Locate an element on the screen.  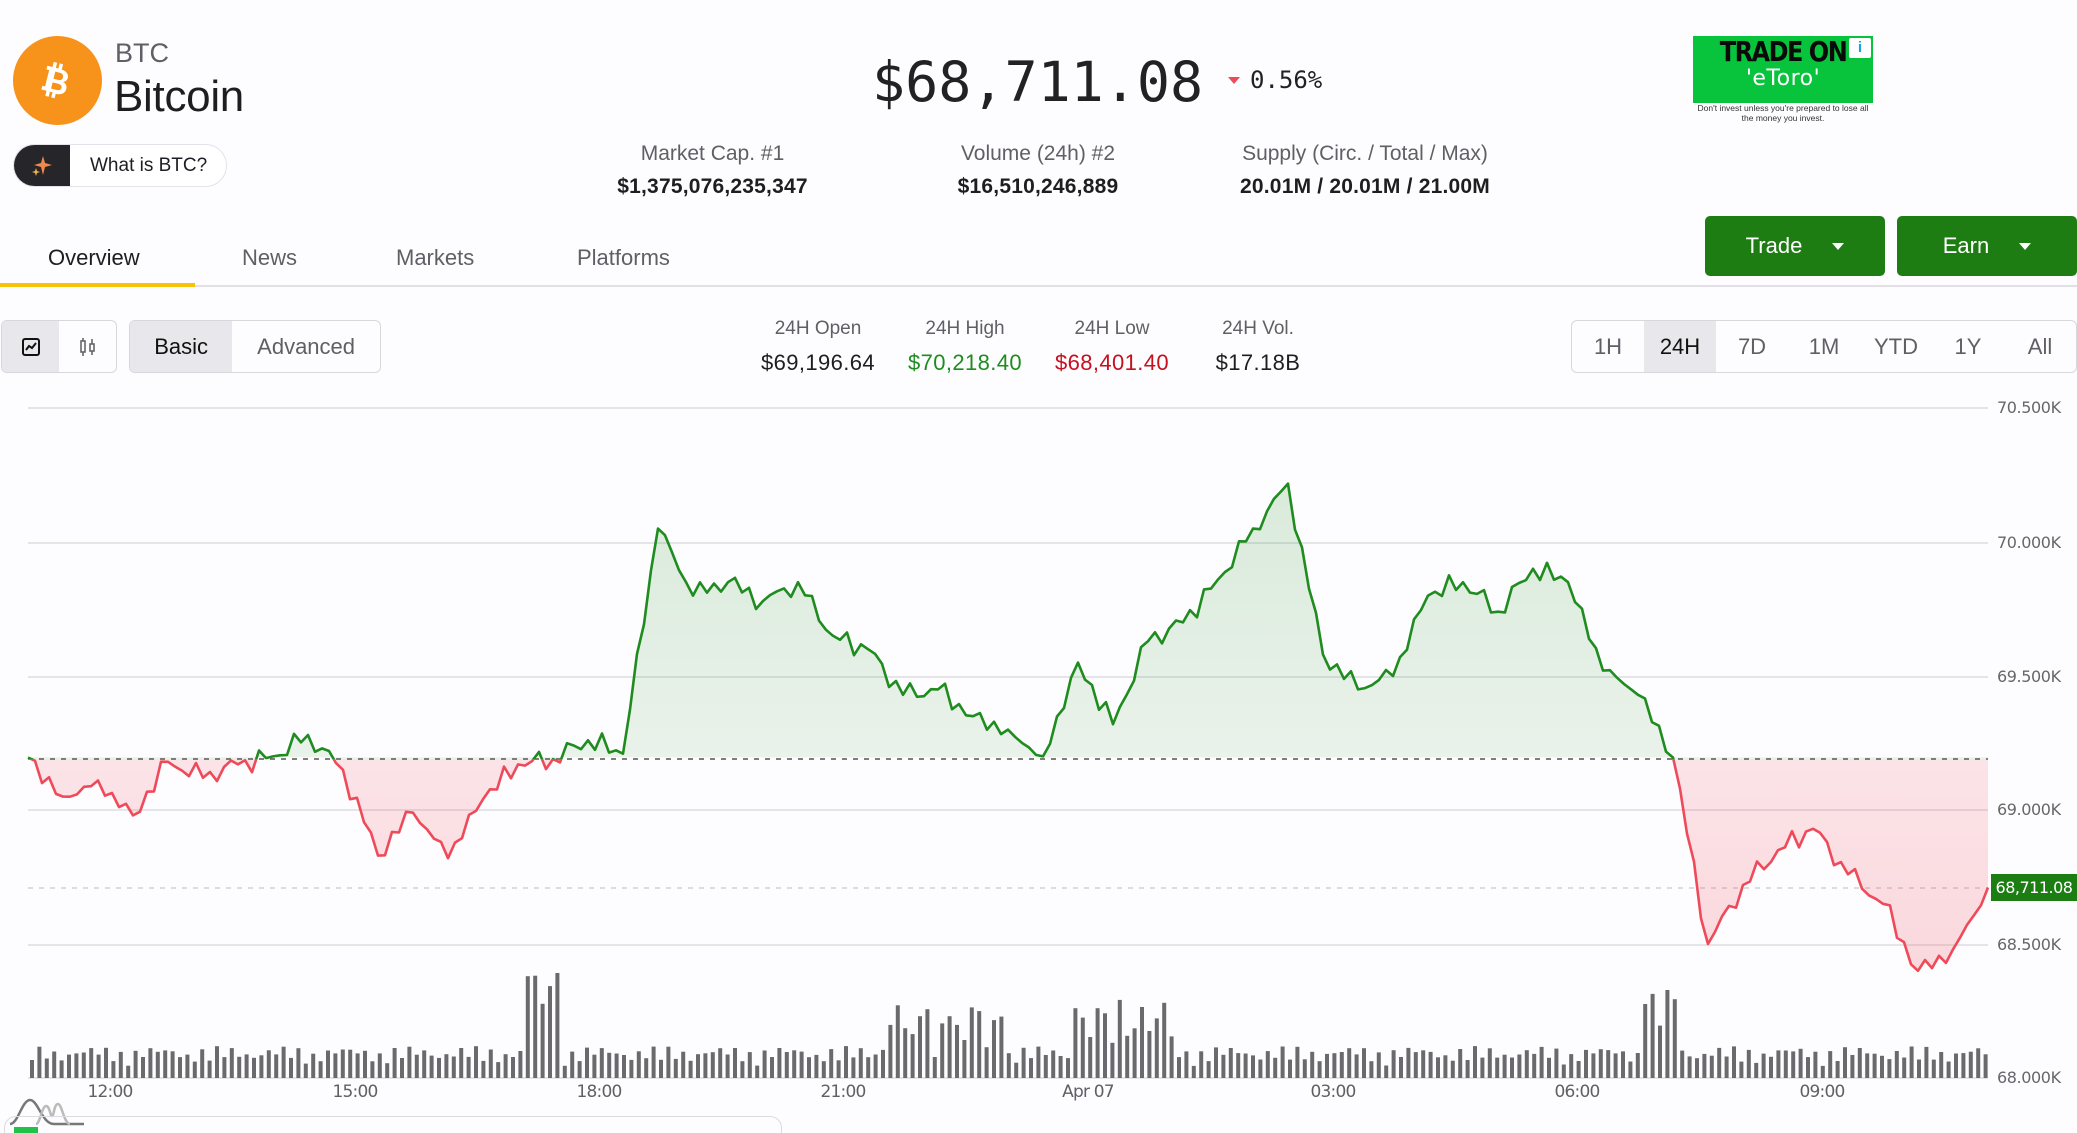
chart-type-toggle is located at coordinates (59, 346).